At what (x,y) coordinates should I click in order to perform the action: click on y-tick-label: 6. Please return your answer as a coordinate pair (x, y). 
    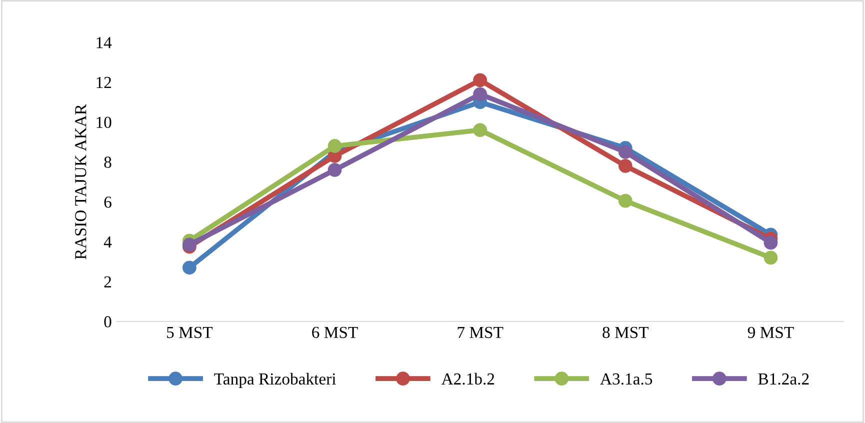
    Looking at the image, I should click on (108, 202).